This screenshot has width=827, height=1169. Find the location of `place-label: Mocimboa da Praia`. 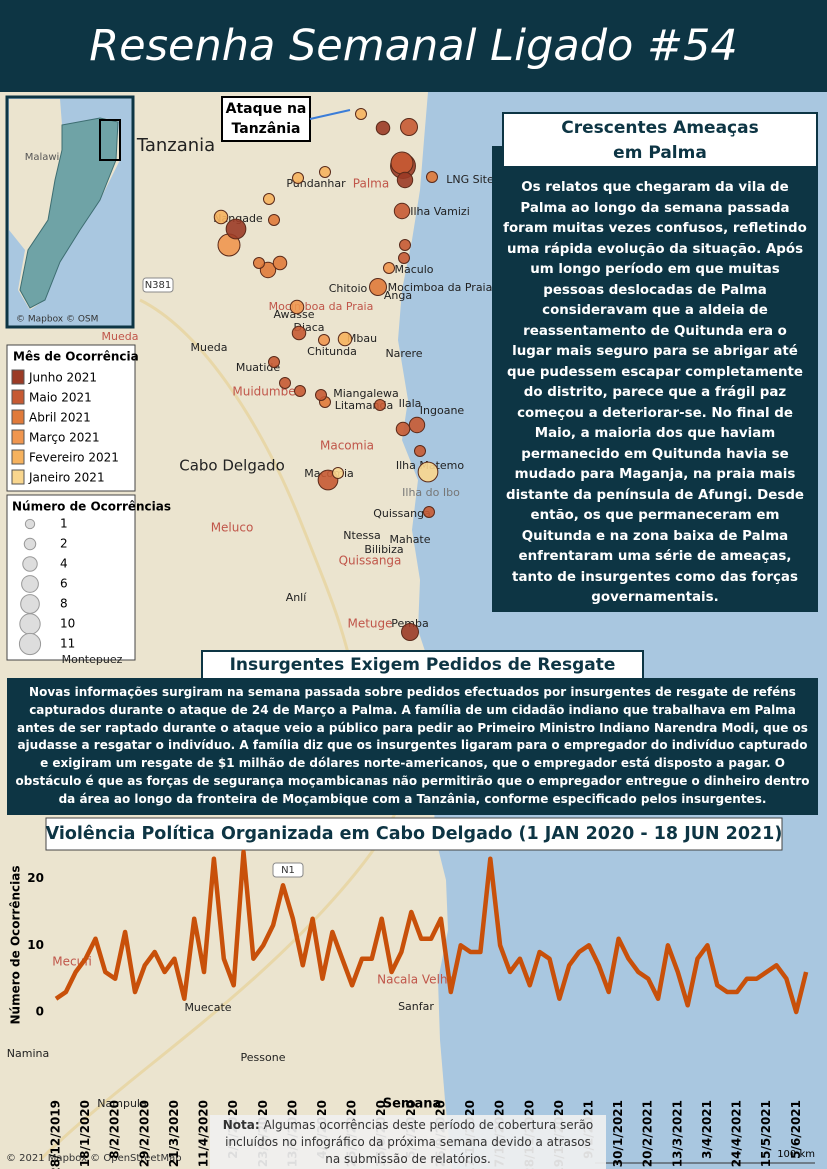

place-label: Mocimboa da Praia is located at coordinates (440, 287).